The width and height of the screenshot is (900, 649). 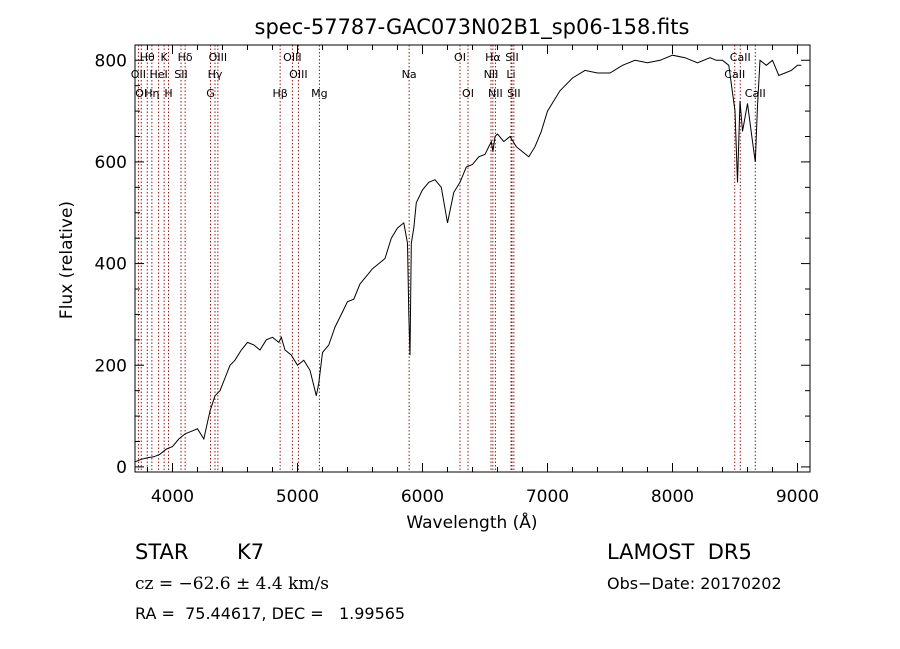 What do you see at coordinates (493, 57) in the screenshot?
I see `line-marker-label: Hα` at bounding box center [493, 57].